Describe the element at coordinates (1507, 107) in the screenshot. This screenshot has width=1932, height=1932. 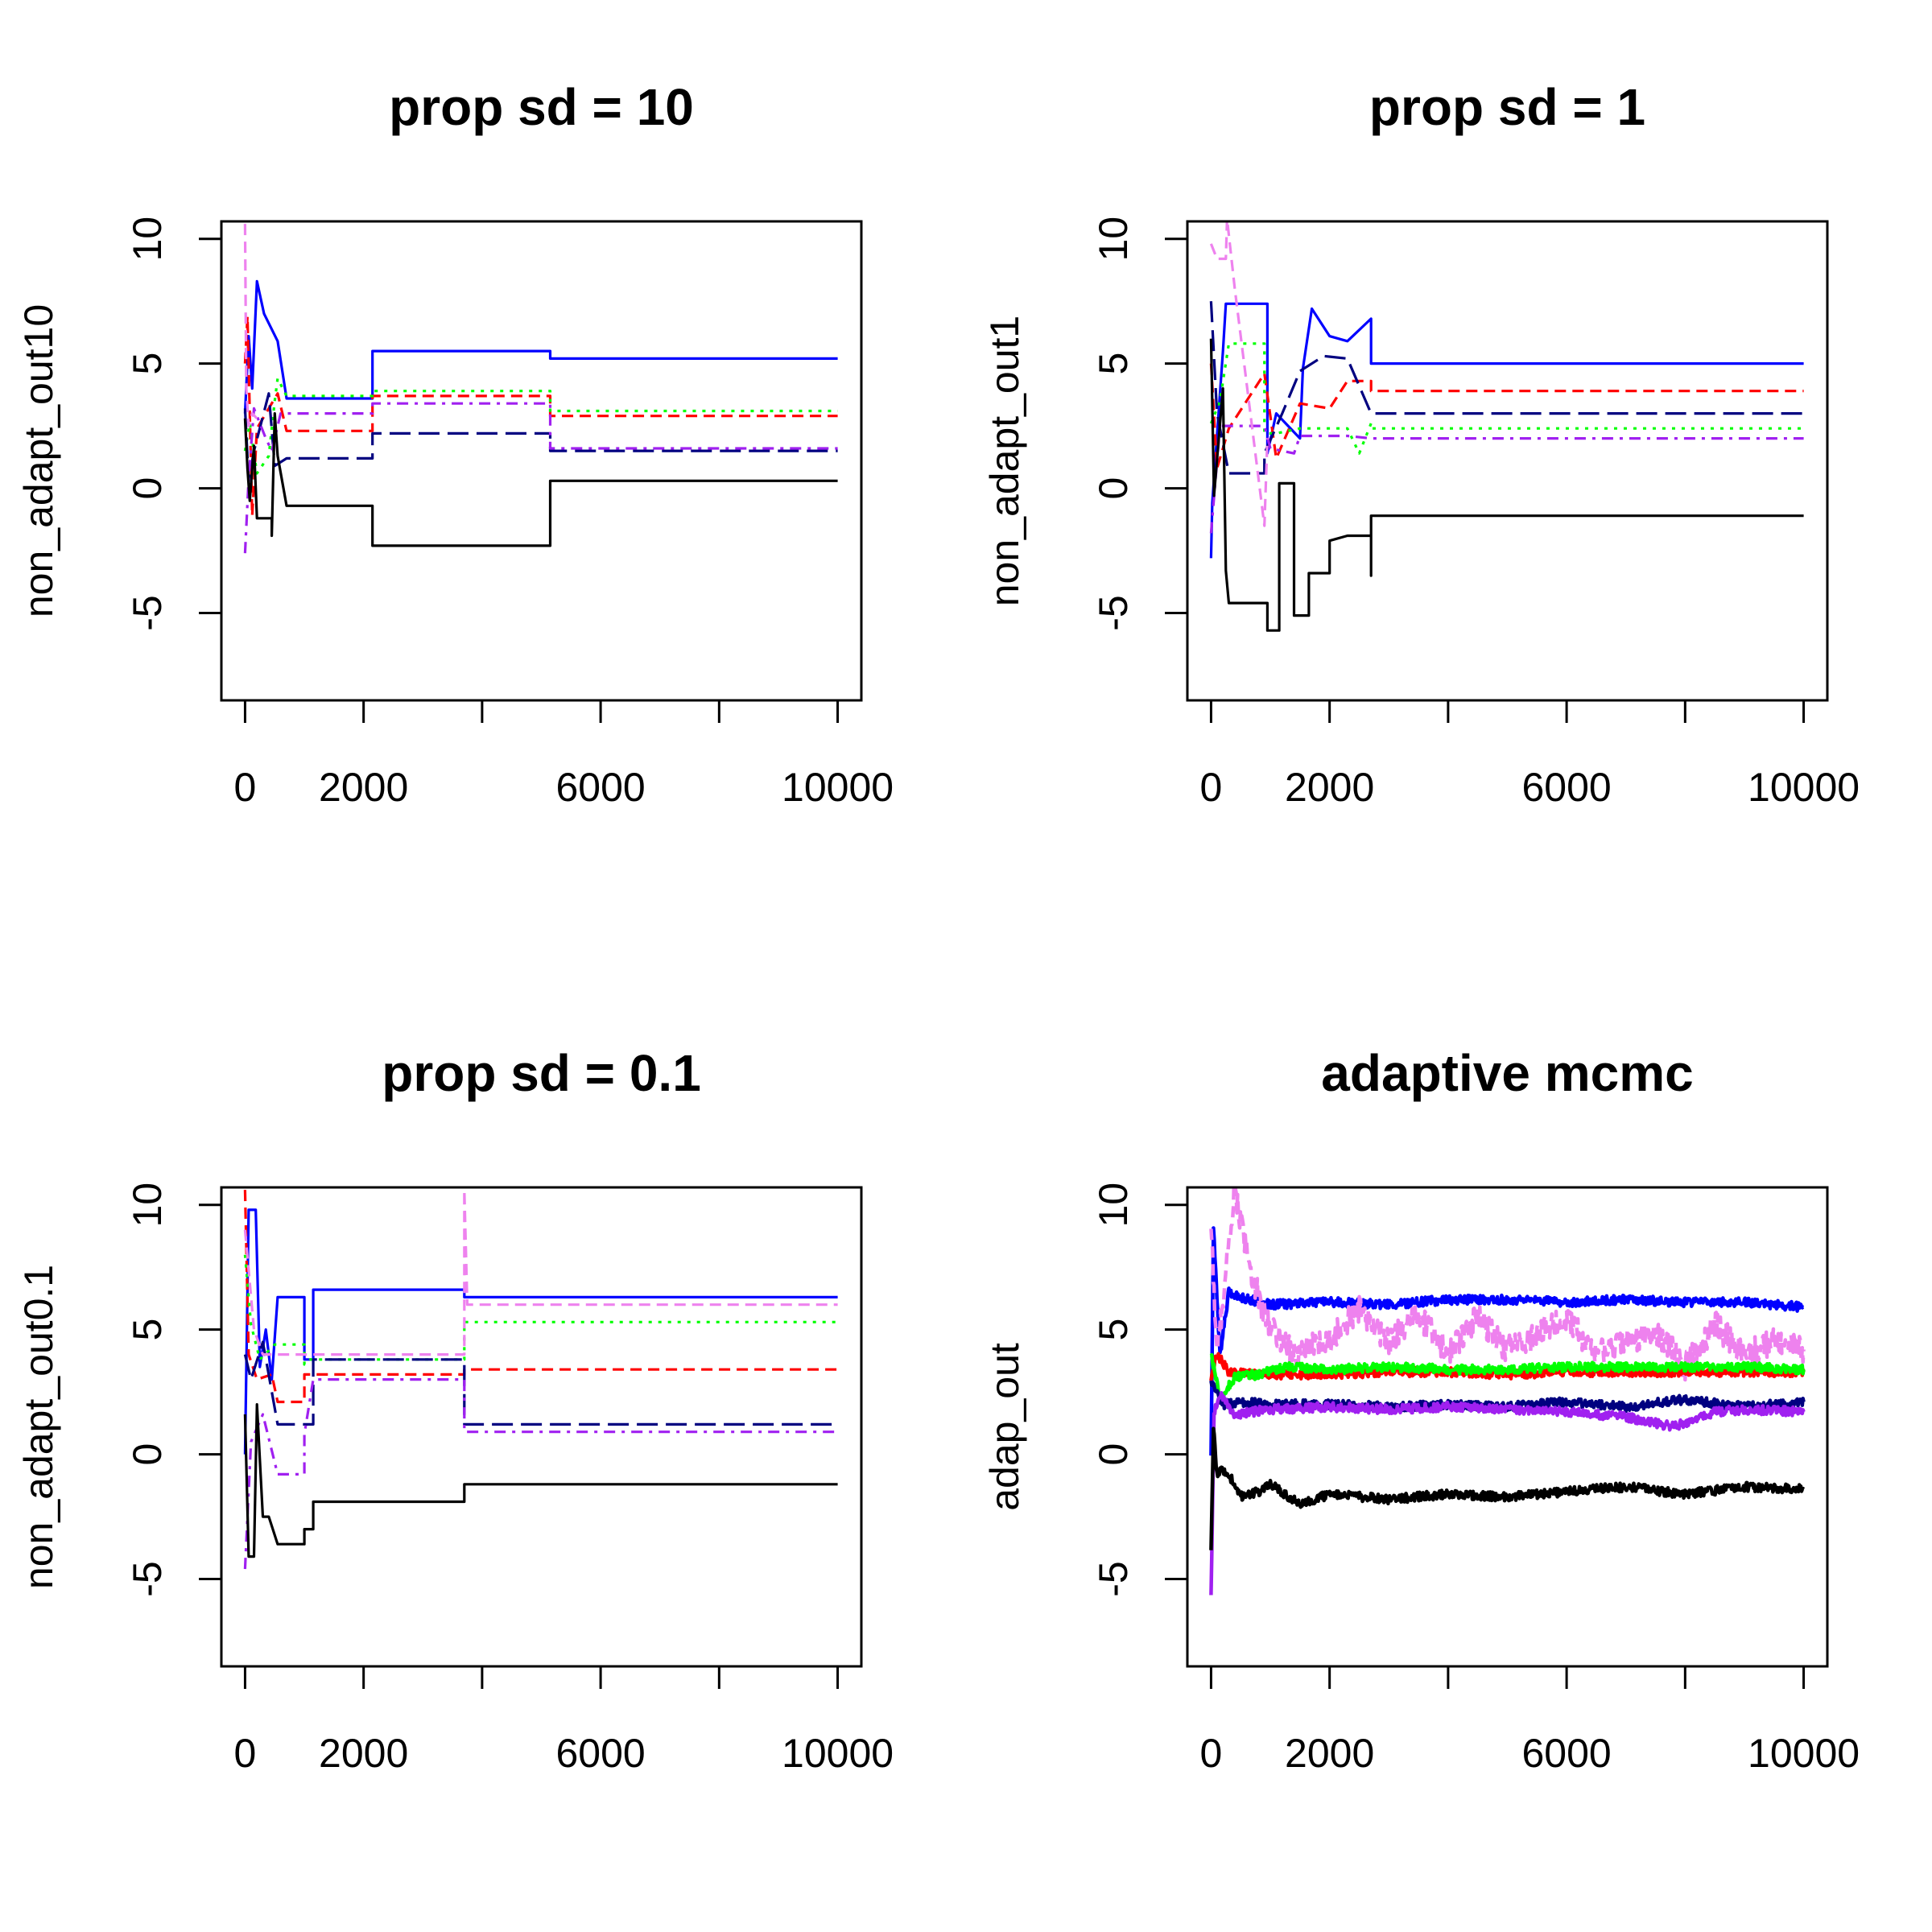
I see `panel-title: prop sd = 1` at that location.